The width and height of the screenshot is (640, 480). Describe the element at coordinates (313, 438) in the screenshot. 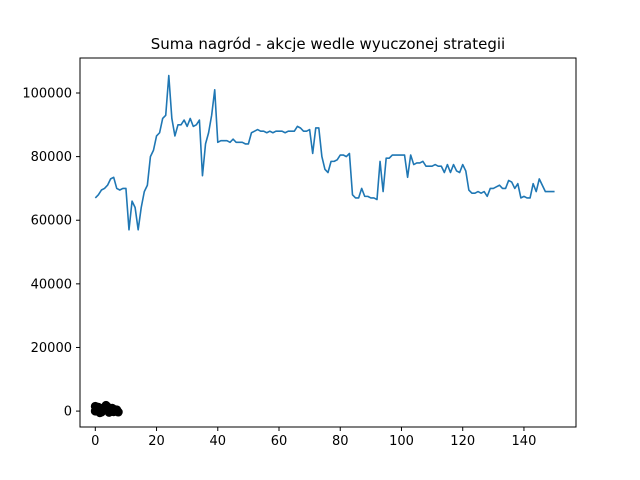

I see `x-axis: 0 20 40 60 80 100 120 140` at that location.